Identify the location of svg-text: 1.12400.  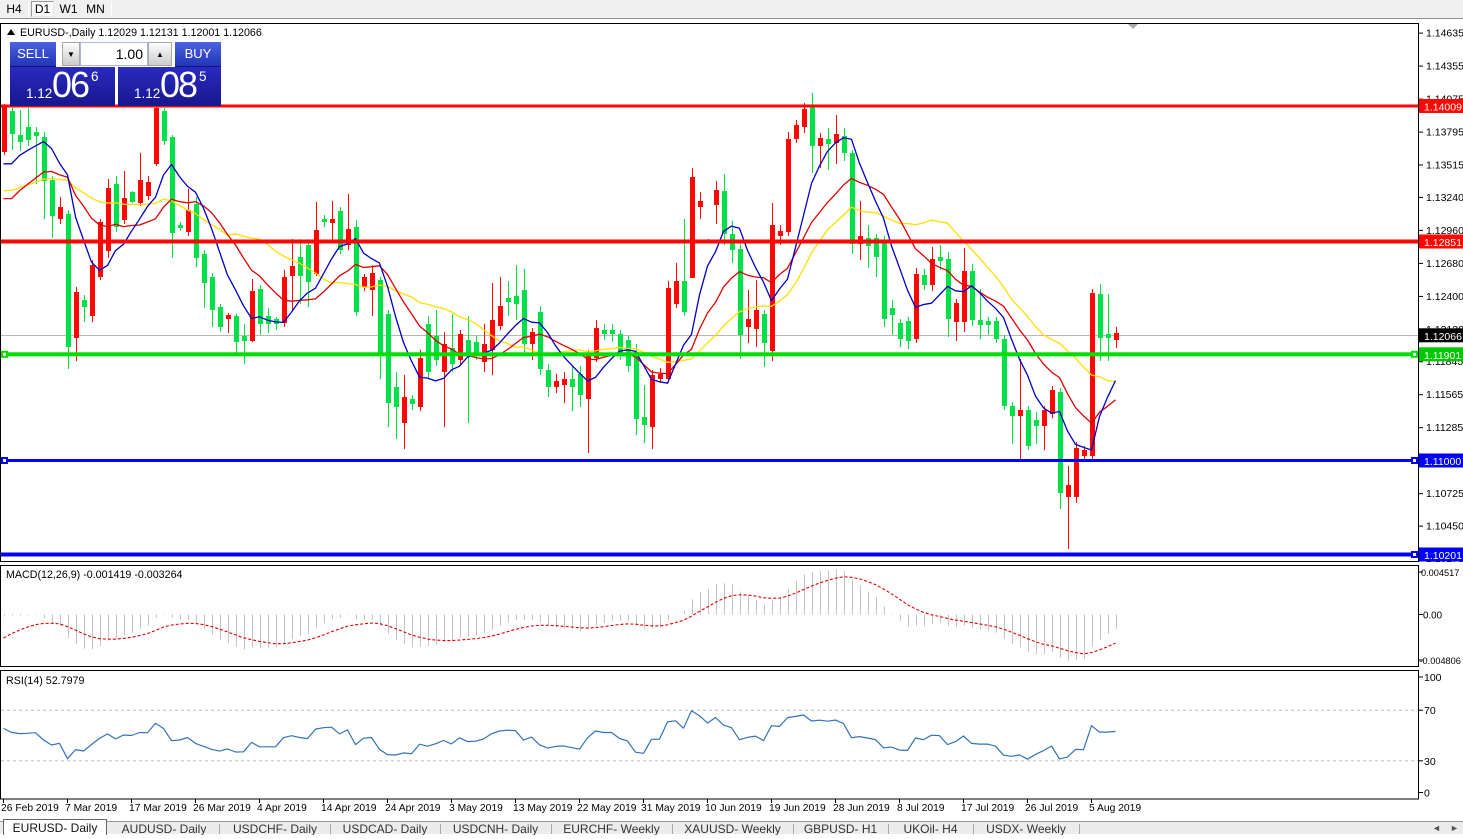
(1444, 297).